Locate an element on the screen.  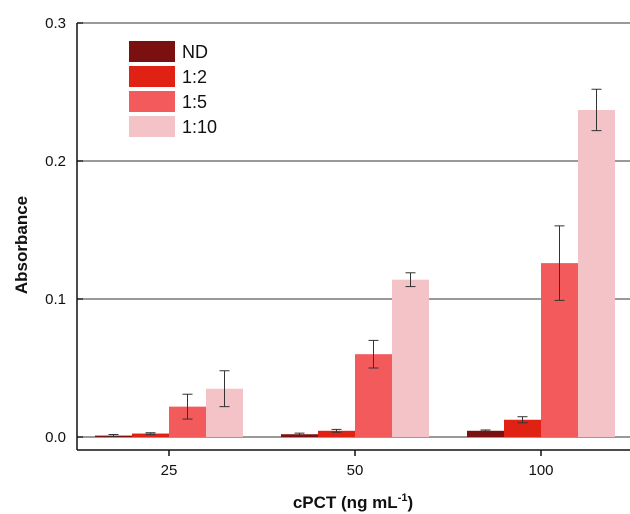
x-tick-labels: 25 50 100 is located at coordinates (357, 464).